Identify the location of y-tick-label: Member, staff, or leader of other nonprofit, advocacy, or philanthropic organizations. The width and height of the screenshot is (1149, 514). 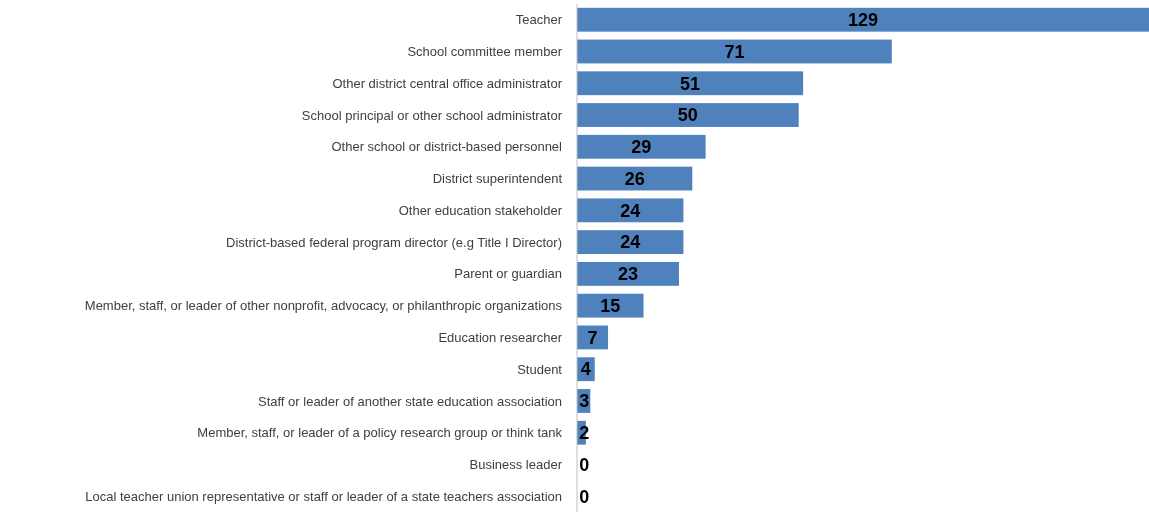
(323, 306).